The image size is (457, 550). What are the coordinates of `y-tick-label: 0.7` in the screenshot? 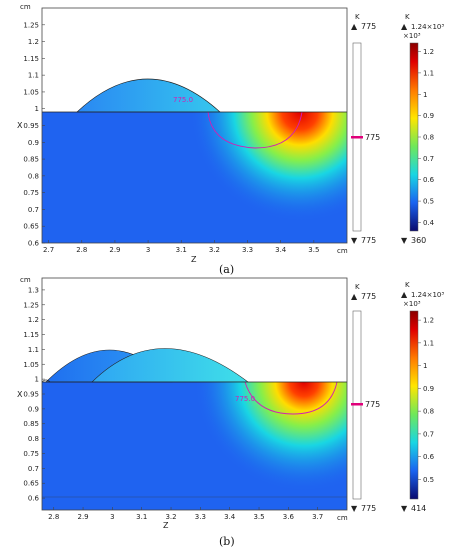 It's located at (33, 469).